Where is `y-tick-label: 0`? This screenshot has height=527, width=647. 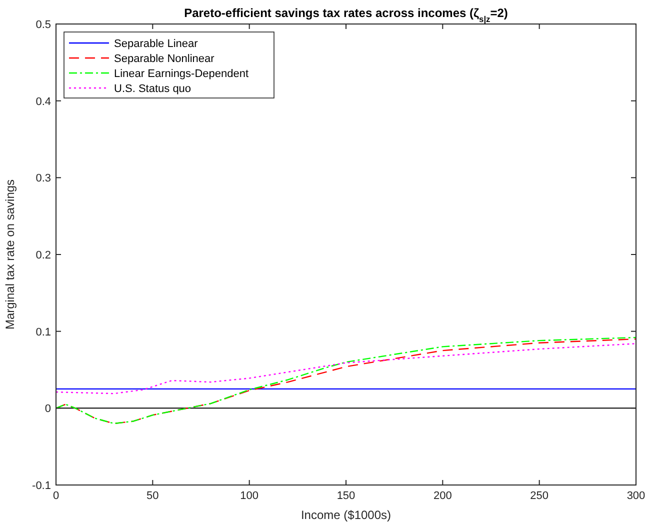
y-tick-label: 0 is located at coordinates (47, 409).